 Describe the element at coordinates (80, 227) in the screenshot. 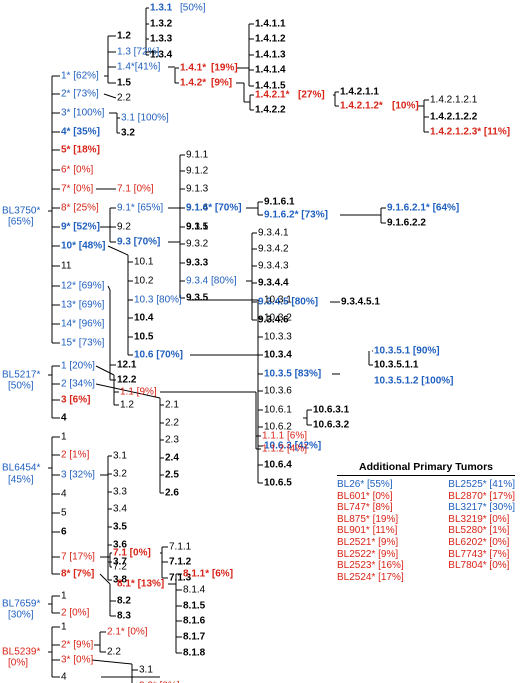

I see `node-label: 9* [52%]` at that location.